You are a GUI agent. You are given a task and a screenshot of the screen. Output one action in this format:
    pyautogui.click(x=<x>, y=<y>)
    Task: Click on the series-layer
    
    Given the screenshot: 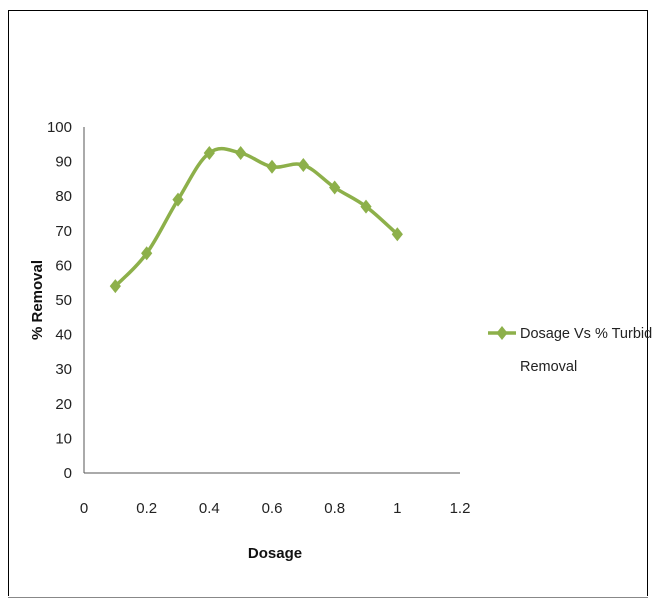 What is the action you would take?
    pyautogui.click(x=256, y=219)
    